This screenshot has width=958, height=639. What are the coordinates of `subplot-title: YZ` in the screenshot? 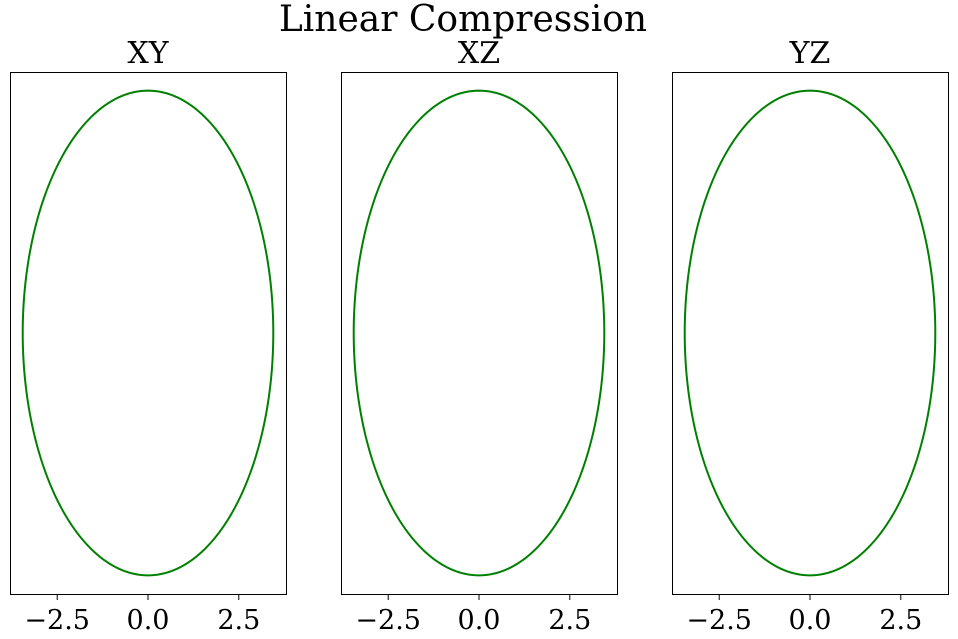 It's located at (810, 53).